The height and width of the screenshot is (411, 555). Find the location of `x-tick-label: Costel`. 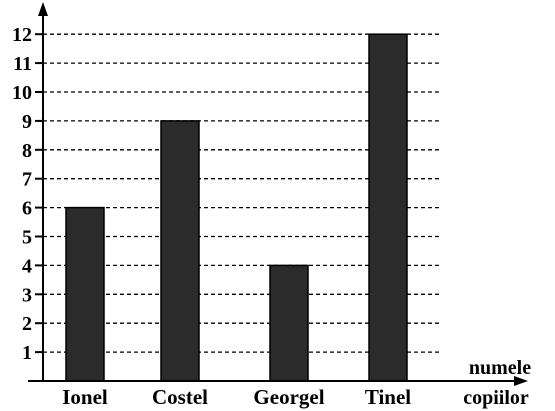

x-tick-label: Costel is located at coordinates (180, 397).